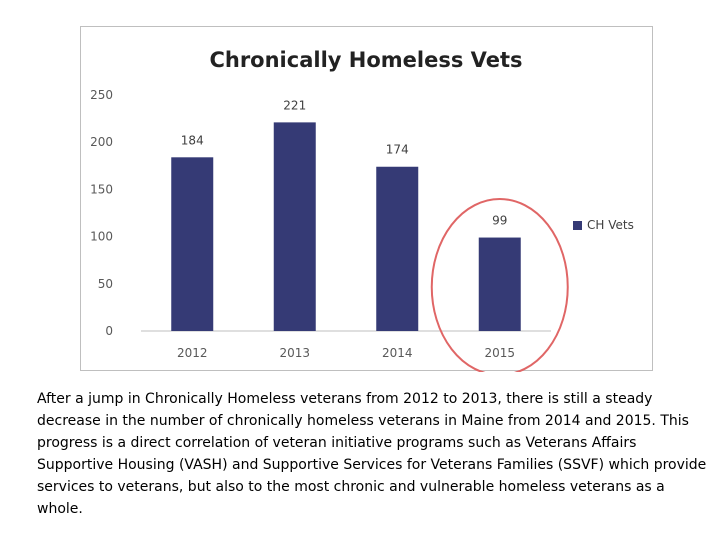 The width and height of the screenshot is (720, 540). I want to click on x-tick-label: 2015, so click(499, 353).